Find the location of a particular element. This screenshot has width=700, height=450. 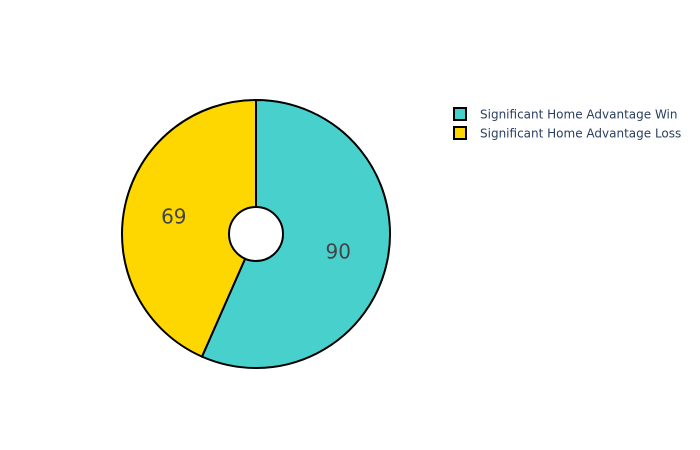

slice-value-label-0: 90 is located at coordinates (337, 251).